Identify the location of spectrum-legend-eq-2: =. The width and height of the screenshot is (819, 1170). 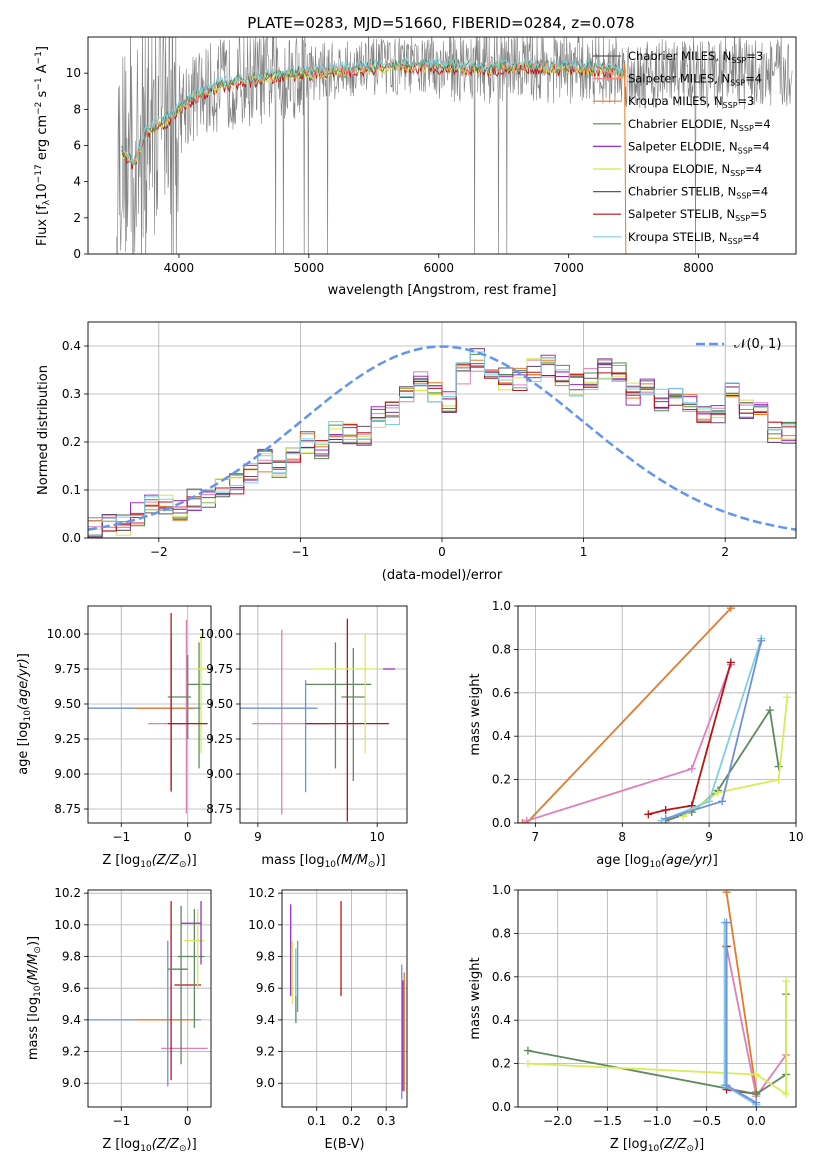
(743, 101).